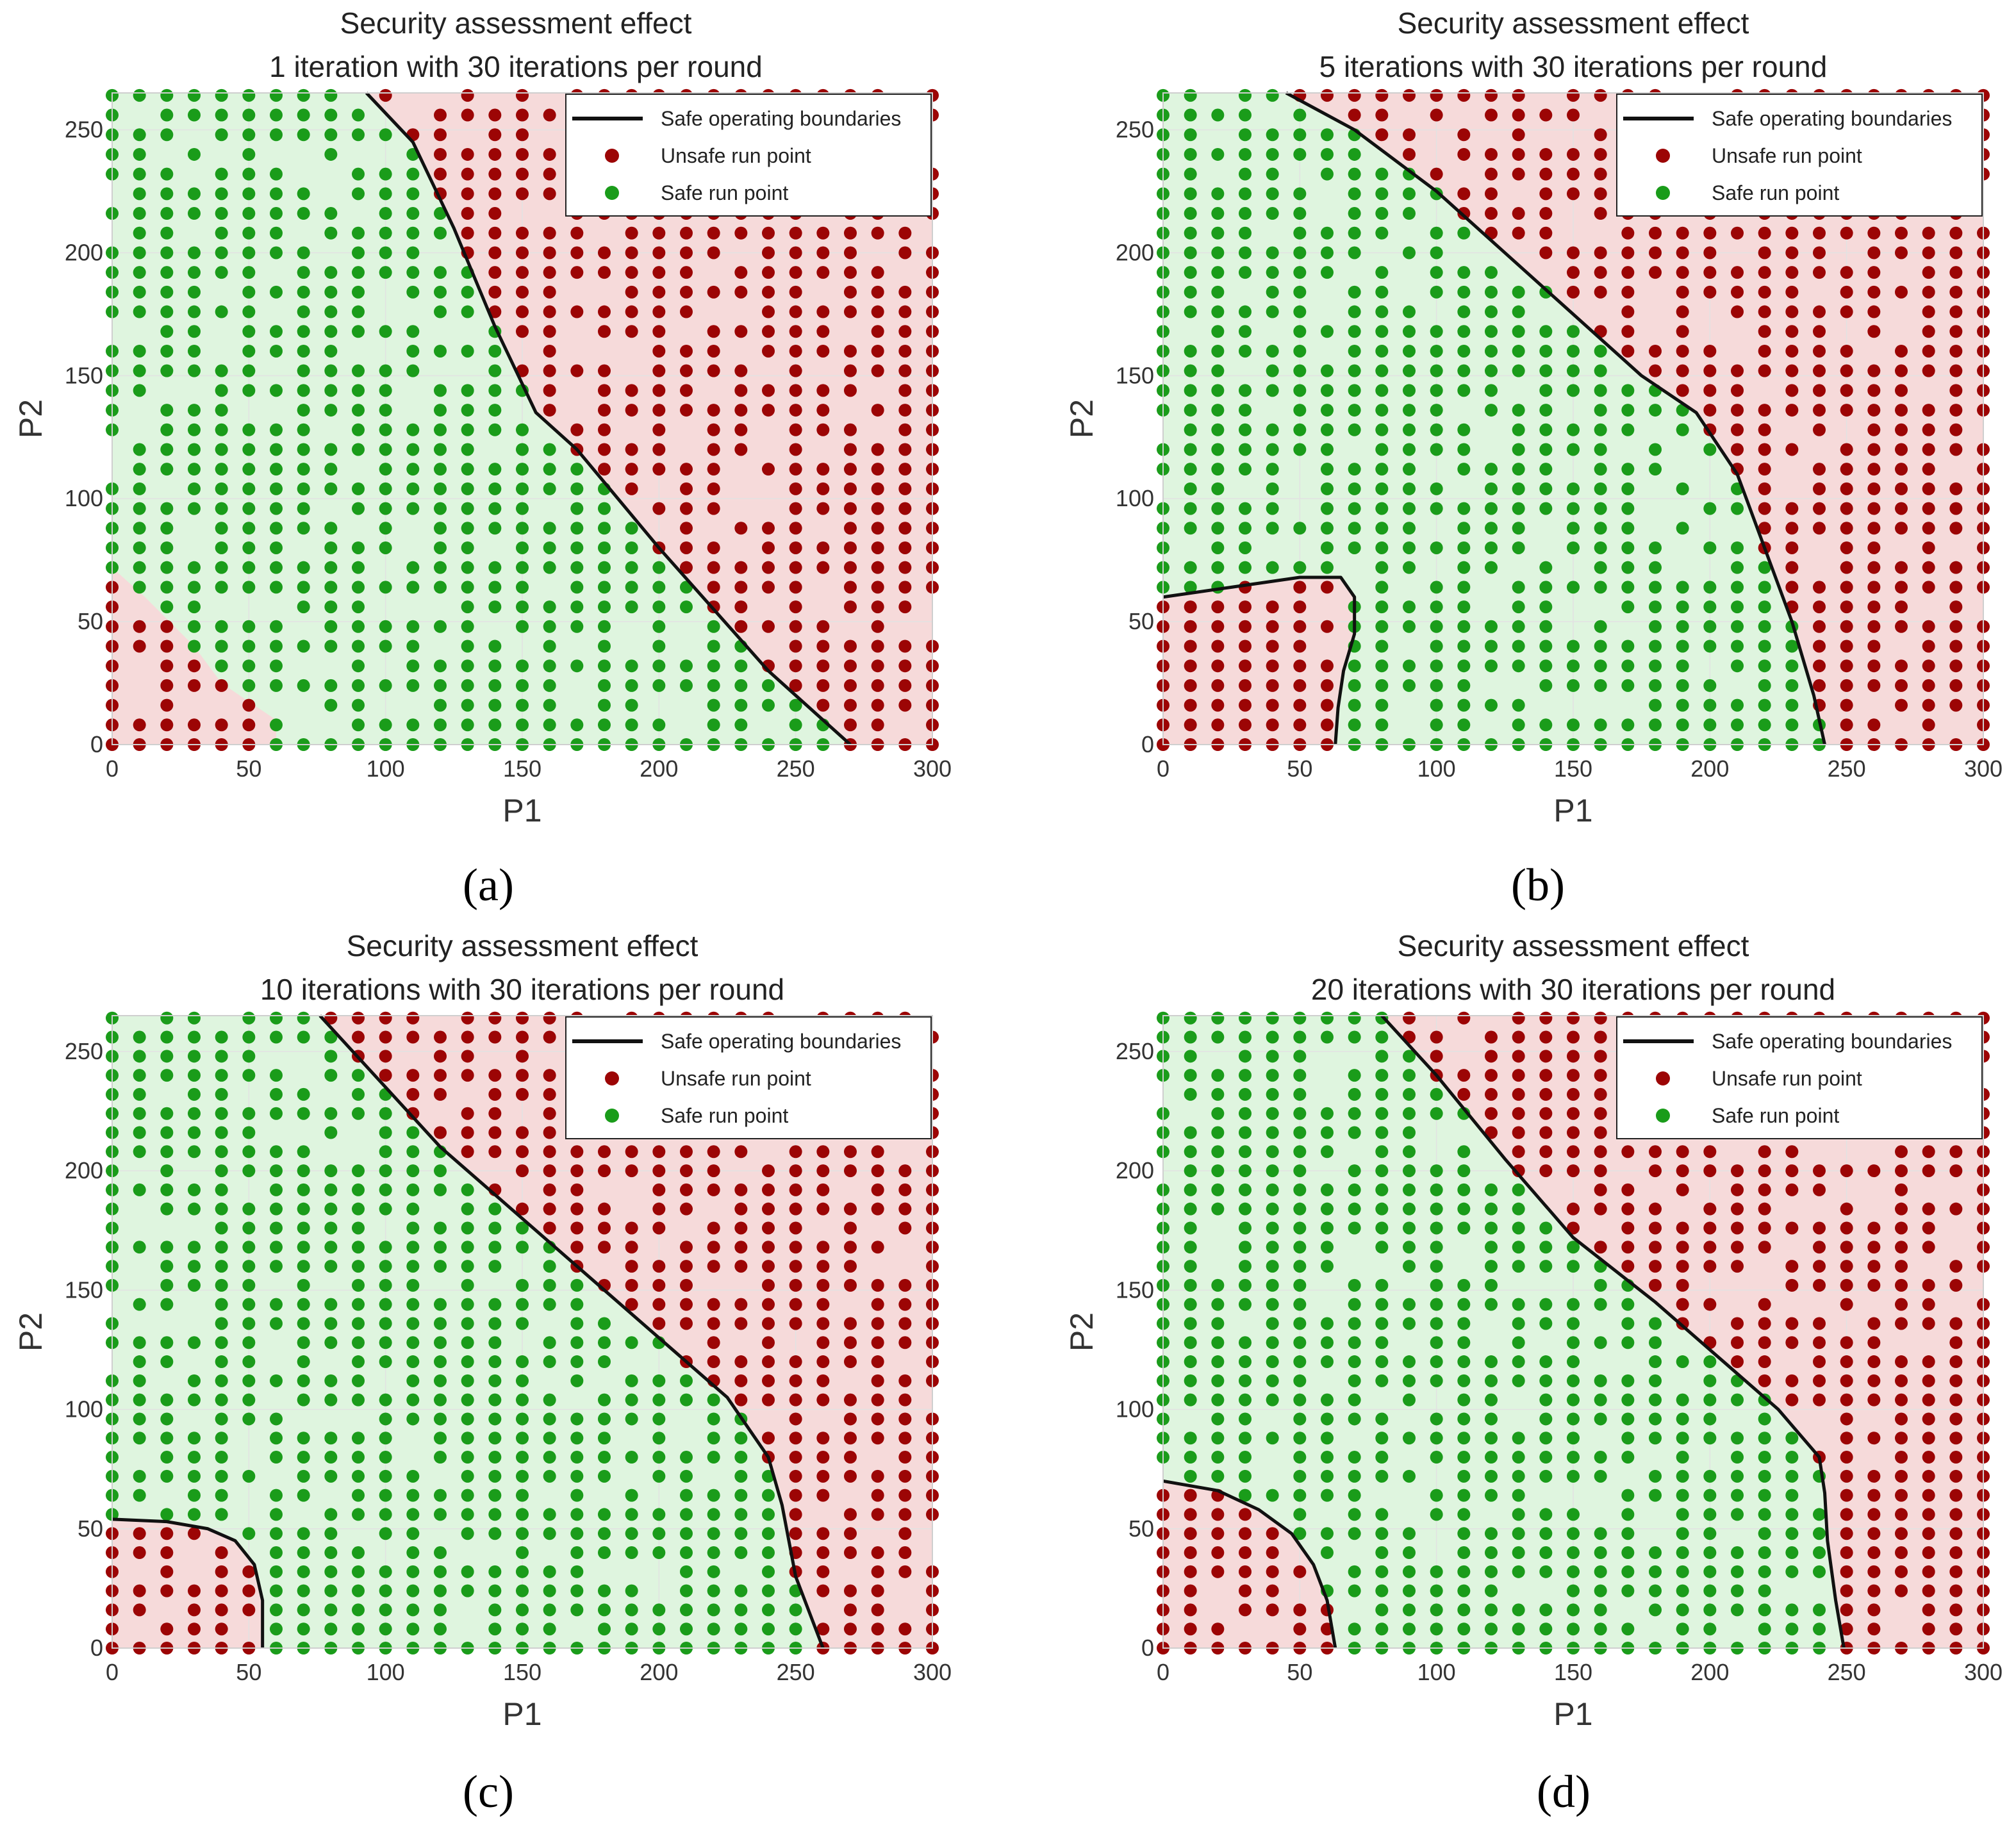  I want to click on legend-entry-label: Safe operating boundaries, so click(1832, 118).